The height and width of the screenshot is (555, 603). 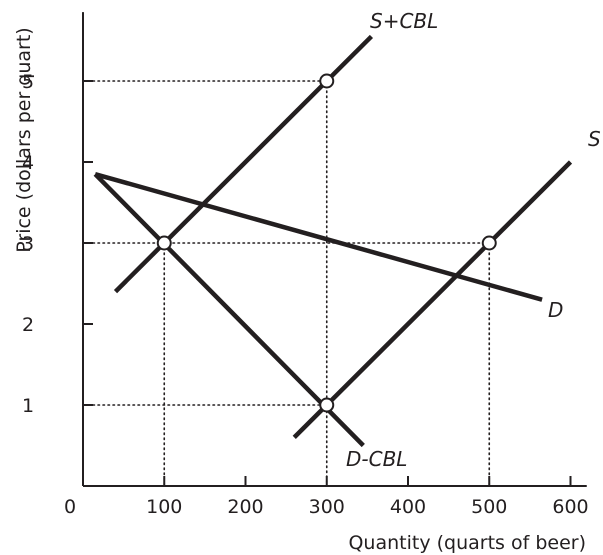 I want to click on x-tick-label: 600, so click(x=570, y=507).